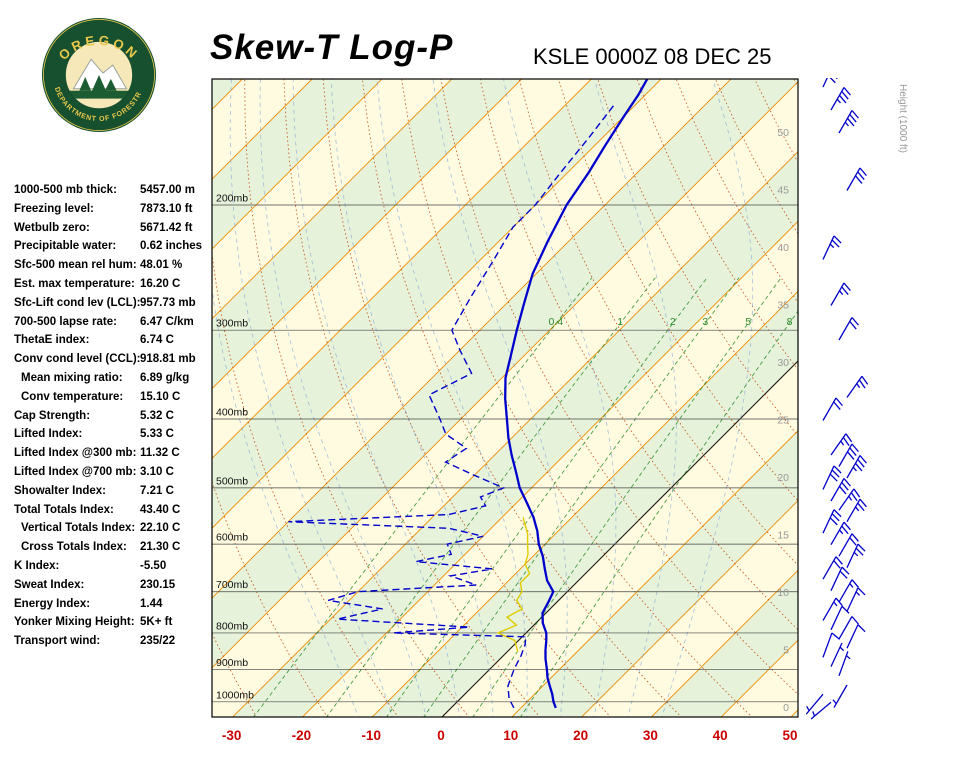 The image size is (960, 768). Describe the element at coordinates (52, 227) in the screenshot. I see `stat-label: Wetbulb zero:` at that location.